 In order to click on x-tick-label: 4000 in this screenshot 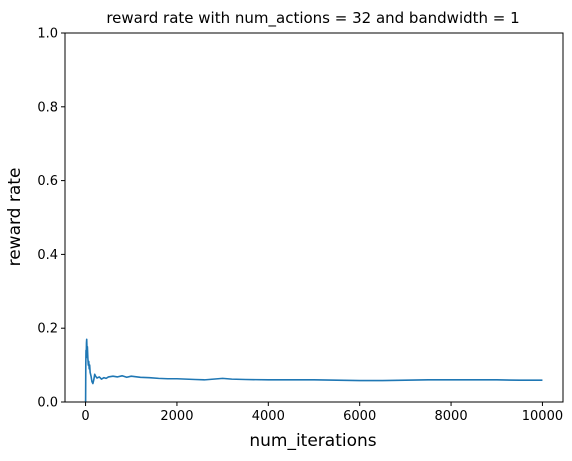, I will do `click(268, 416)`.